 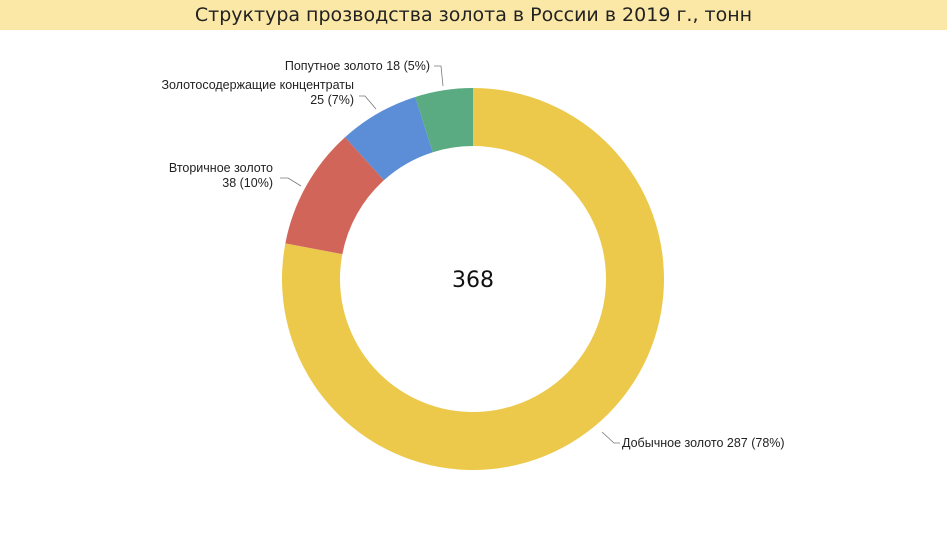 What do you see at coordinates (221, 168) in the screenshot?
I see `data-label: Вторичное золото` at bounding box center [221, 168].